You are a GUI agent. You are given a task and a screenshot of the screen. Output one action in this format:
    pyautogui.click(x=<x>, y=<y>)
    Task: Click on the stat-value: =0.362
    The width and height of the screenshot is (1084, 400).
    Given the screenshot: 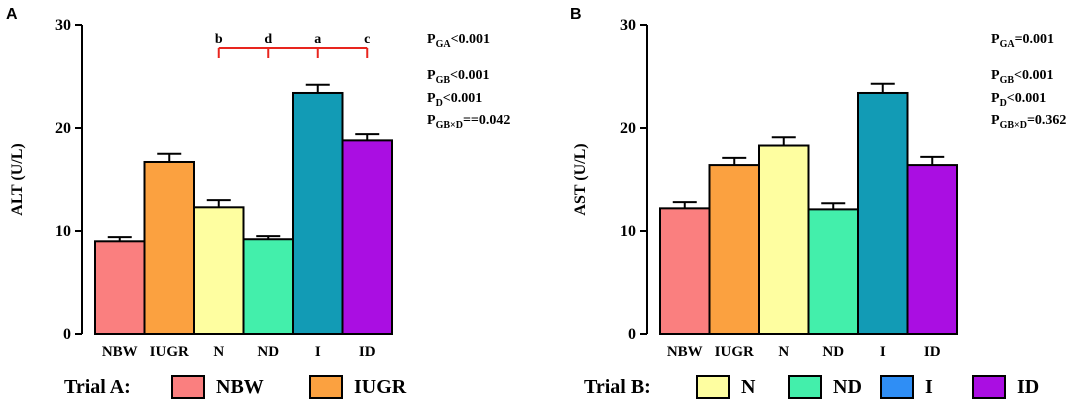 What is the action you would take?
    pyautogui.click(x=1046, y=120)
    